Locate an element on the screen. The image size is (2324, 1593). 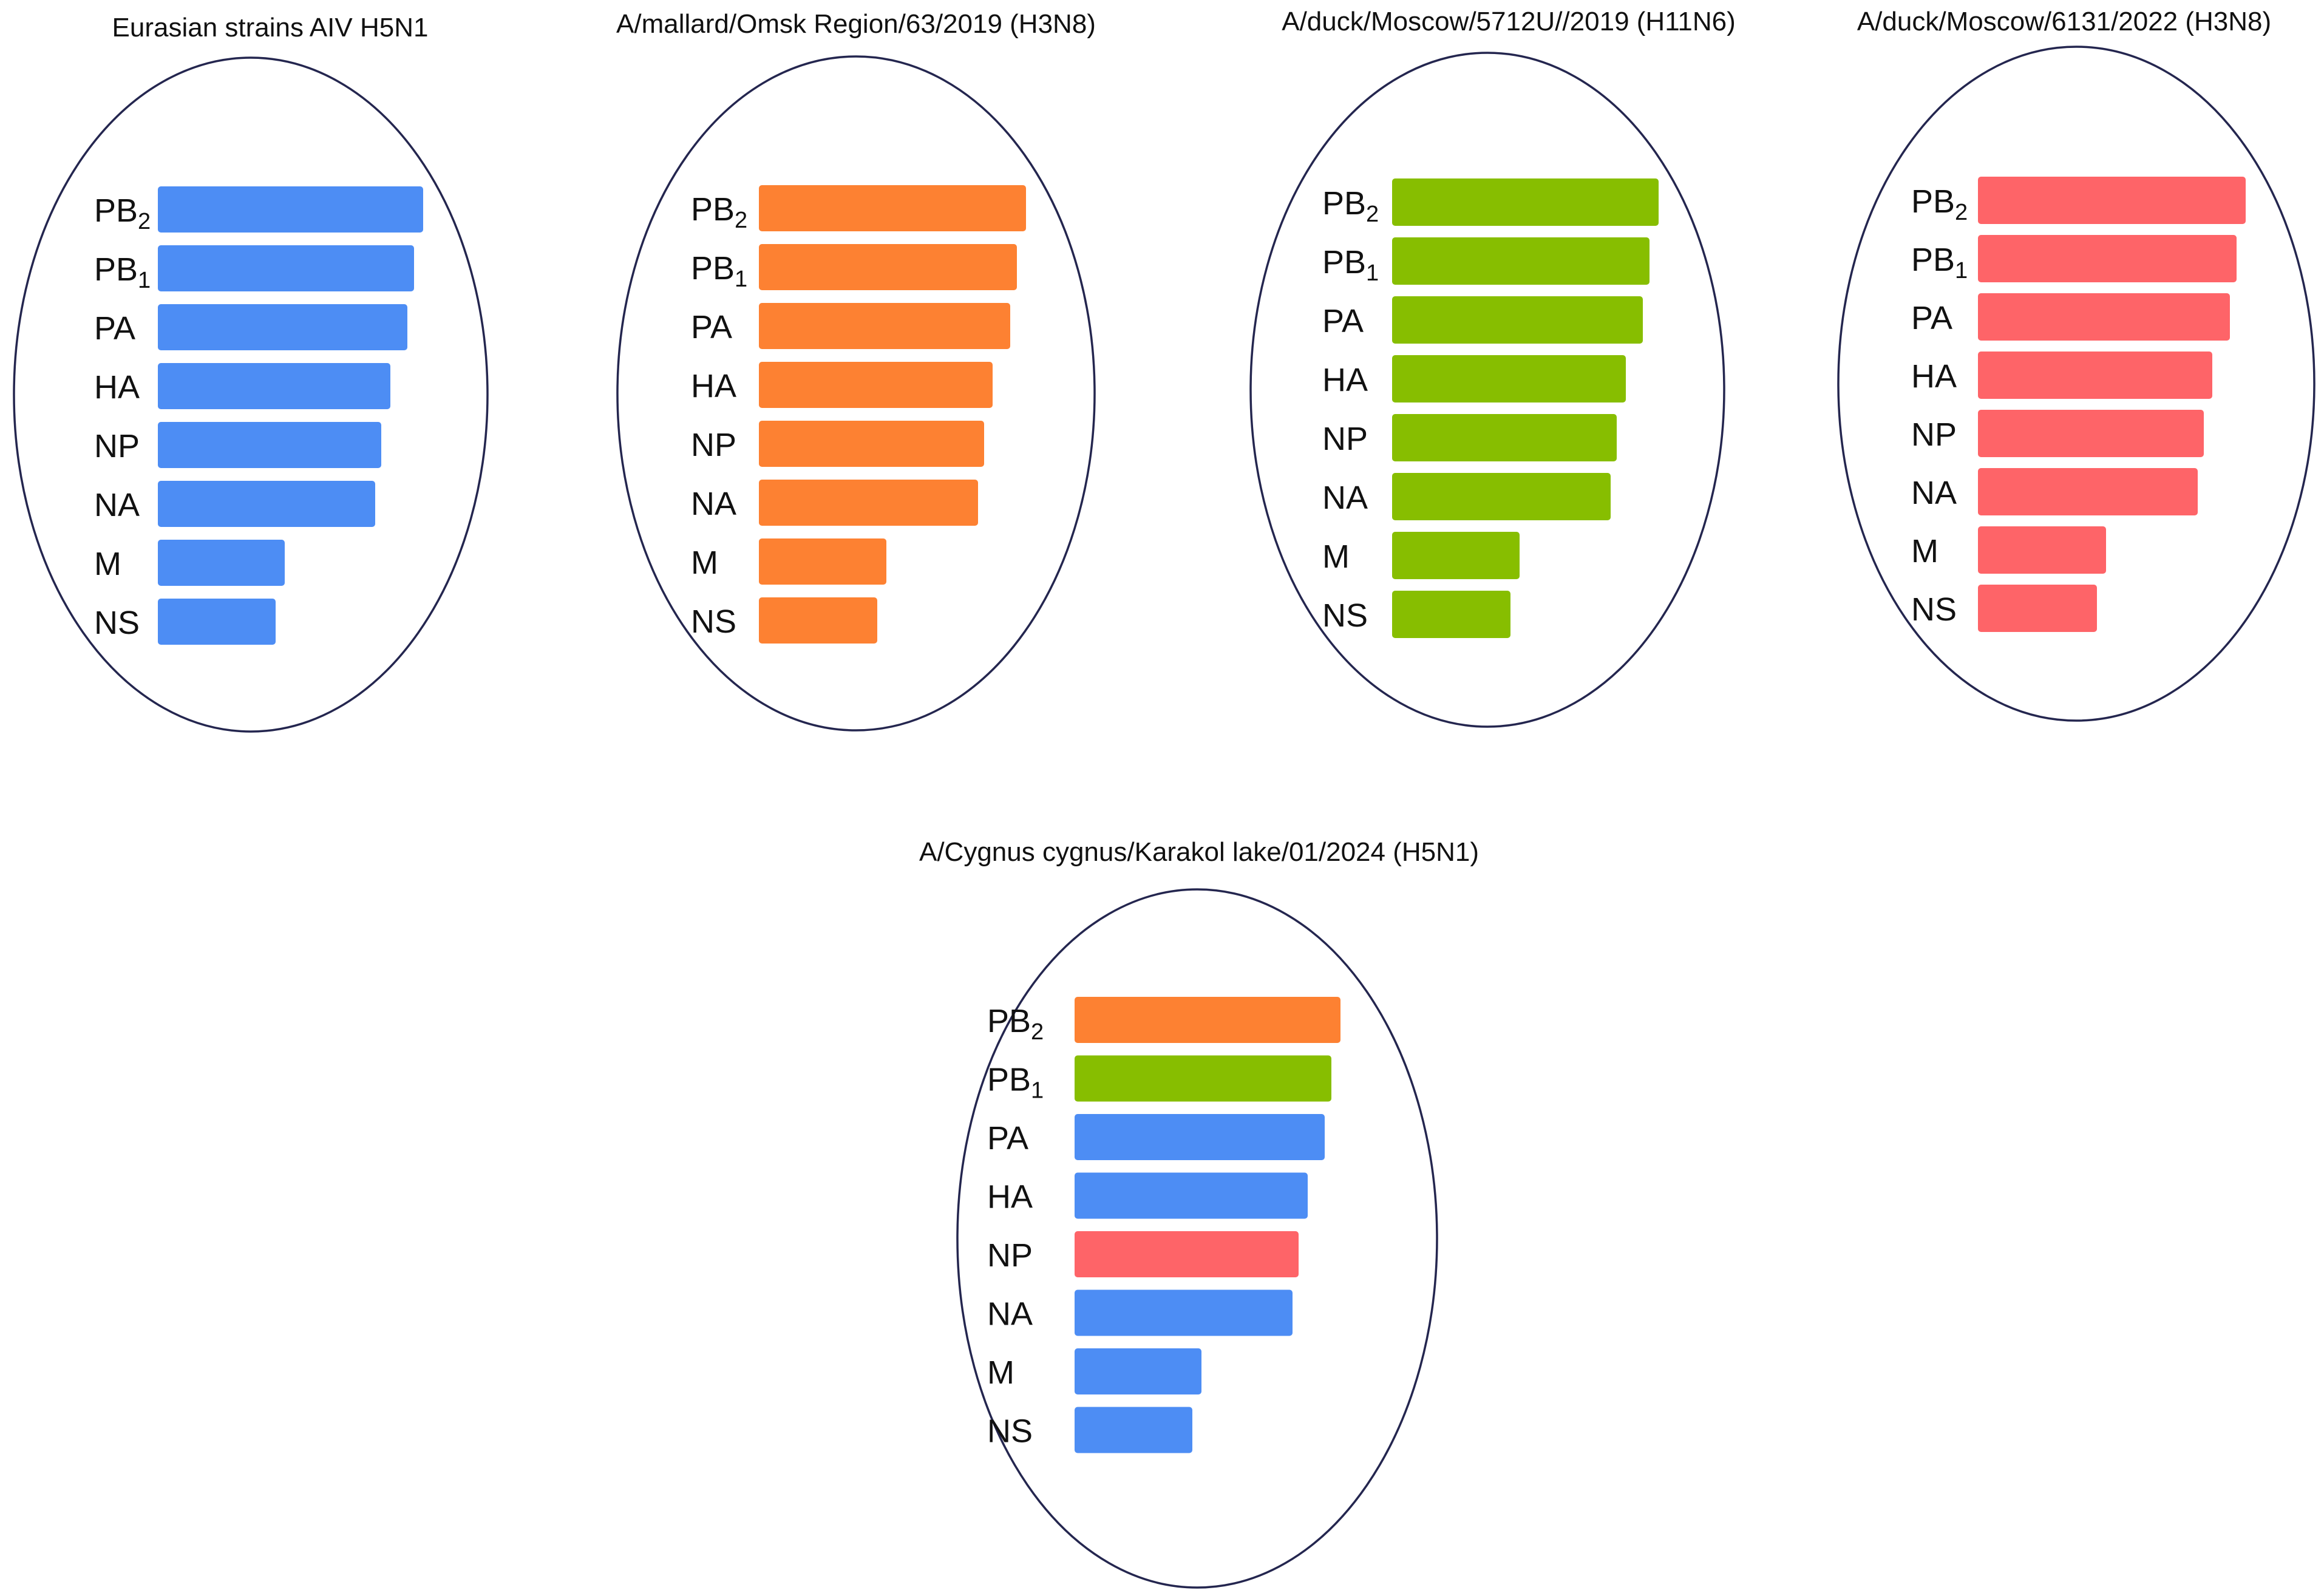
panel-title: Eurasian strains AIV H5N1 is located at coordinates (270, 27).